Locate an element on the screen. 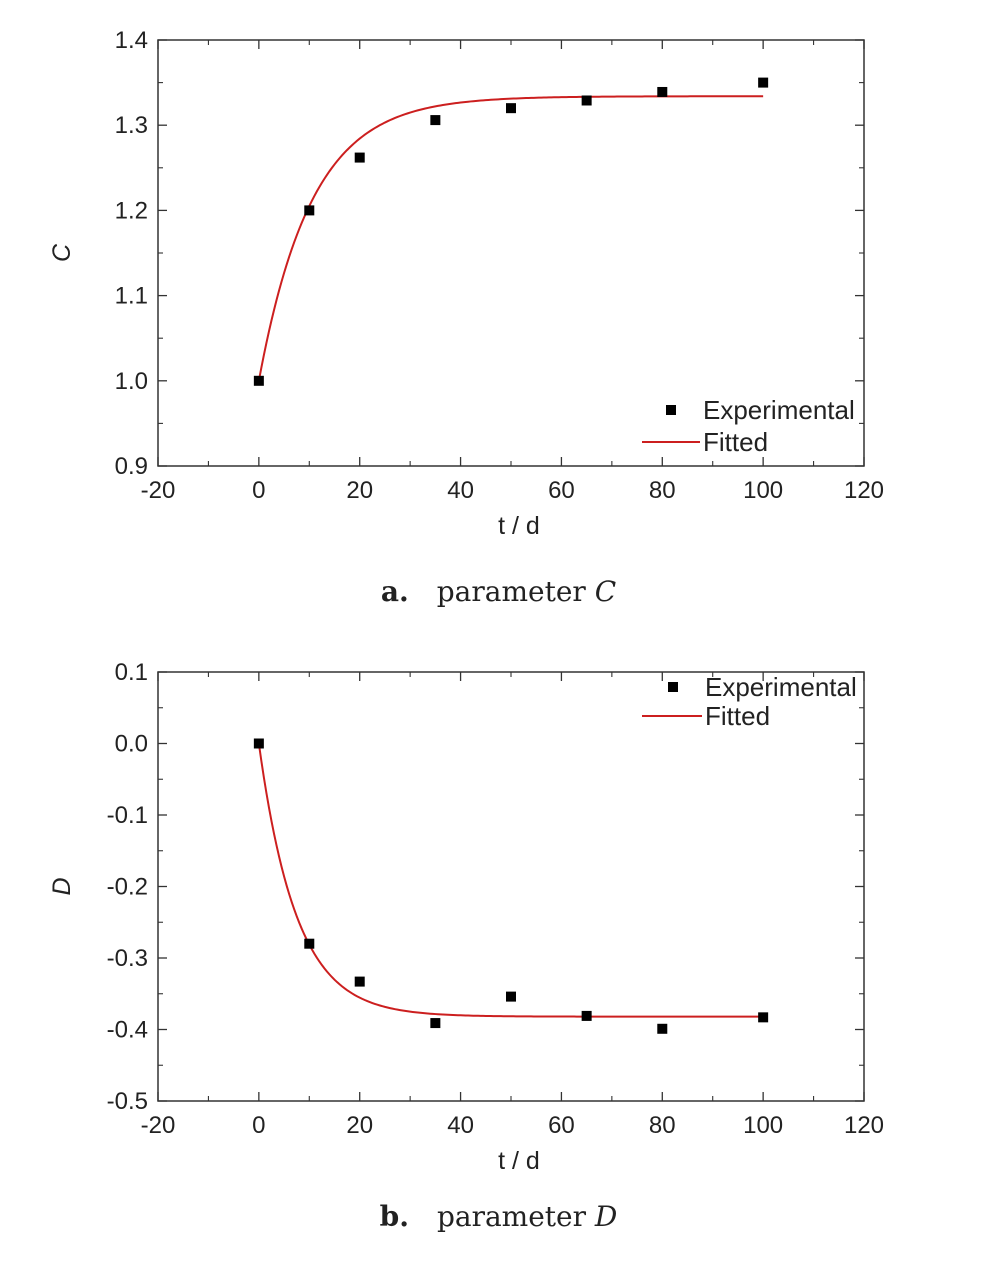 Image resolution: width=997 pixels, height=1262 pixels. caption-c-letter: a. is located at coordinates (394, 591).